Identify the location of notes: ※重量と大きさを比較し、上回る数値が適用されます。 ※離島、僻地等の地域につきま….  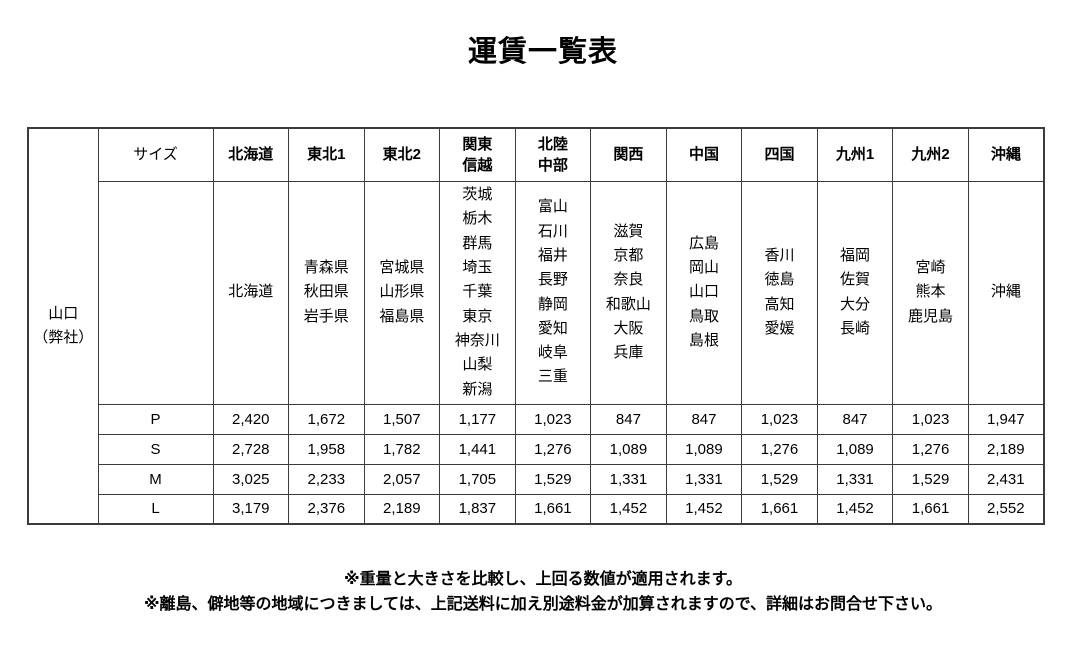
(543, 592).